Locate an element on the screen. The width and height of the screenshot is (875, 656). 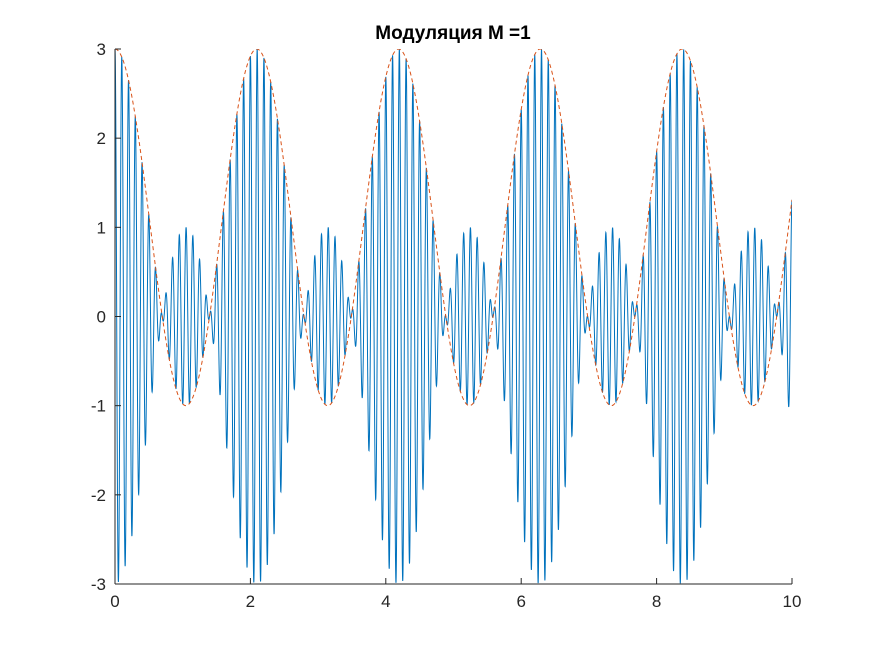
x-tick-label: 2 is located at coordinates (250, 601).